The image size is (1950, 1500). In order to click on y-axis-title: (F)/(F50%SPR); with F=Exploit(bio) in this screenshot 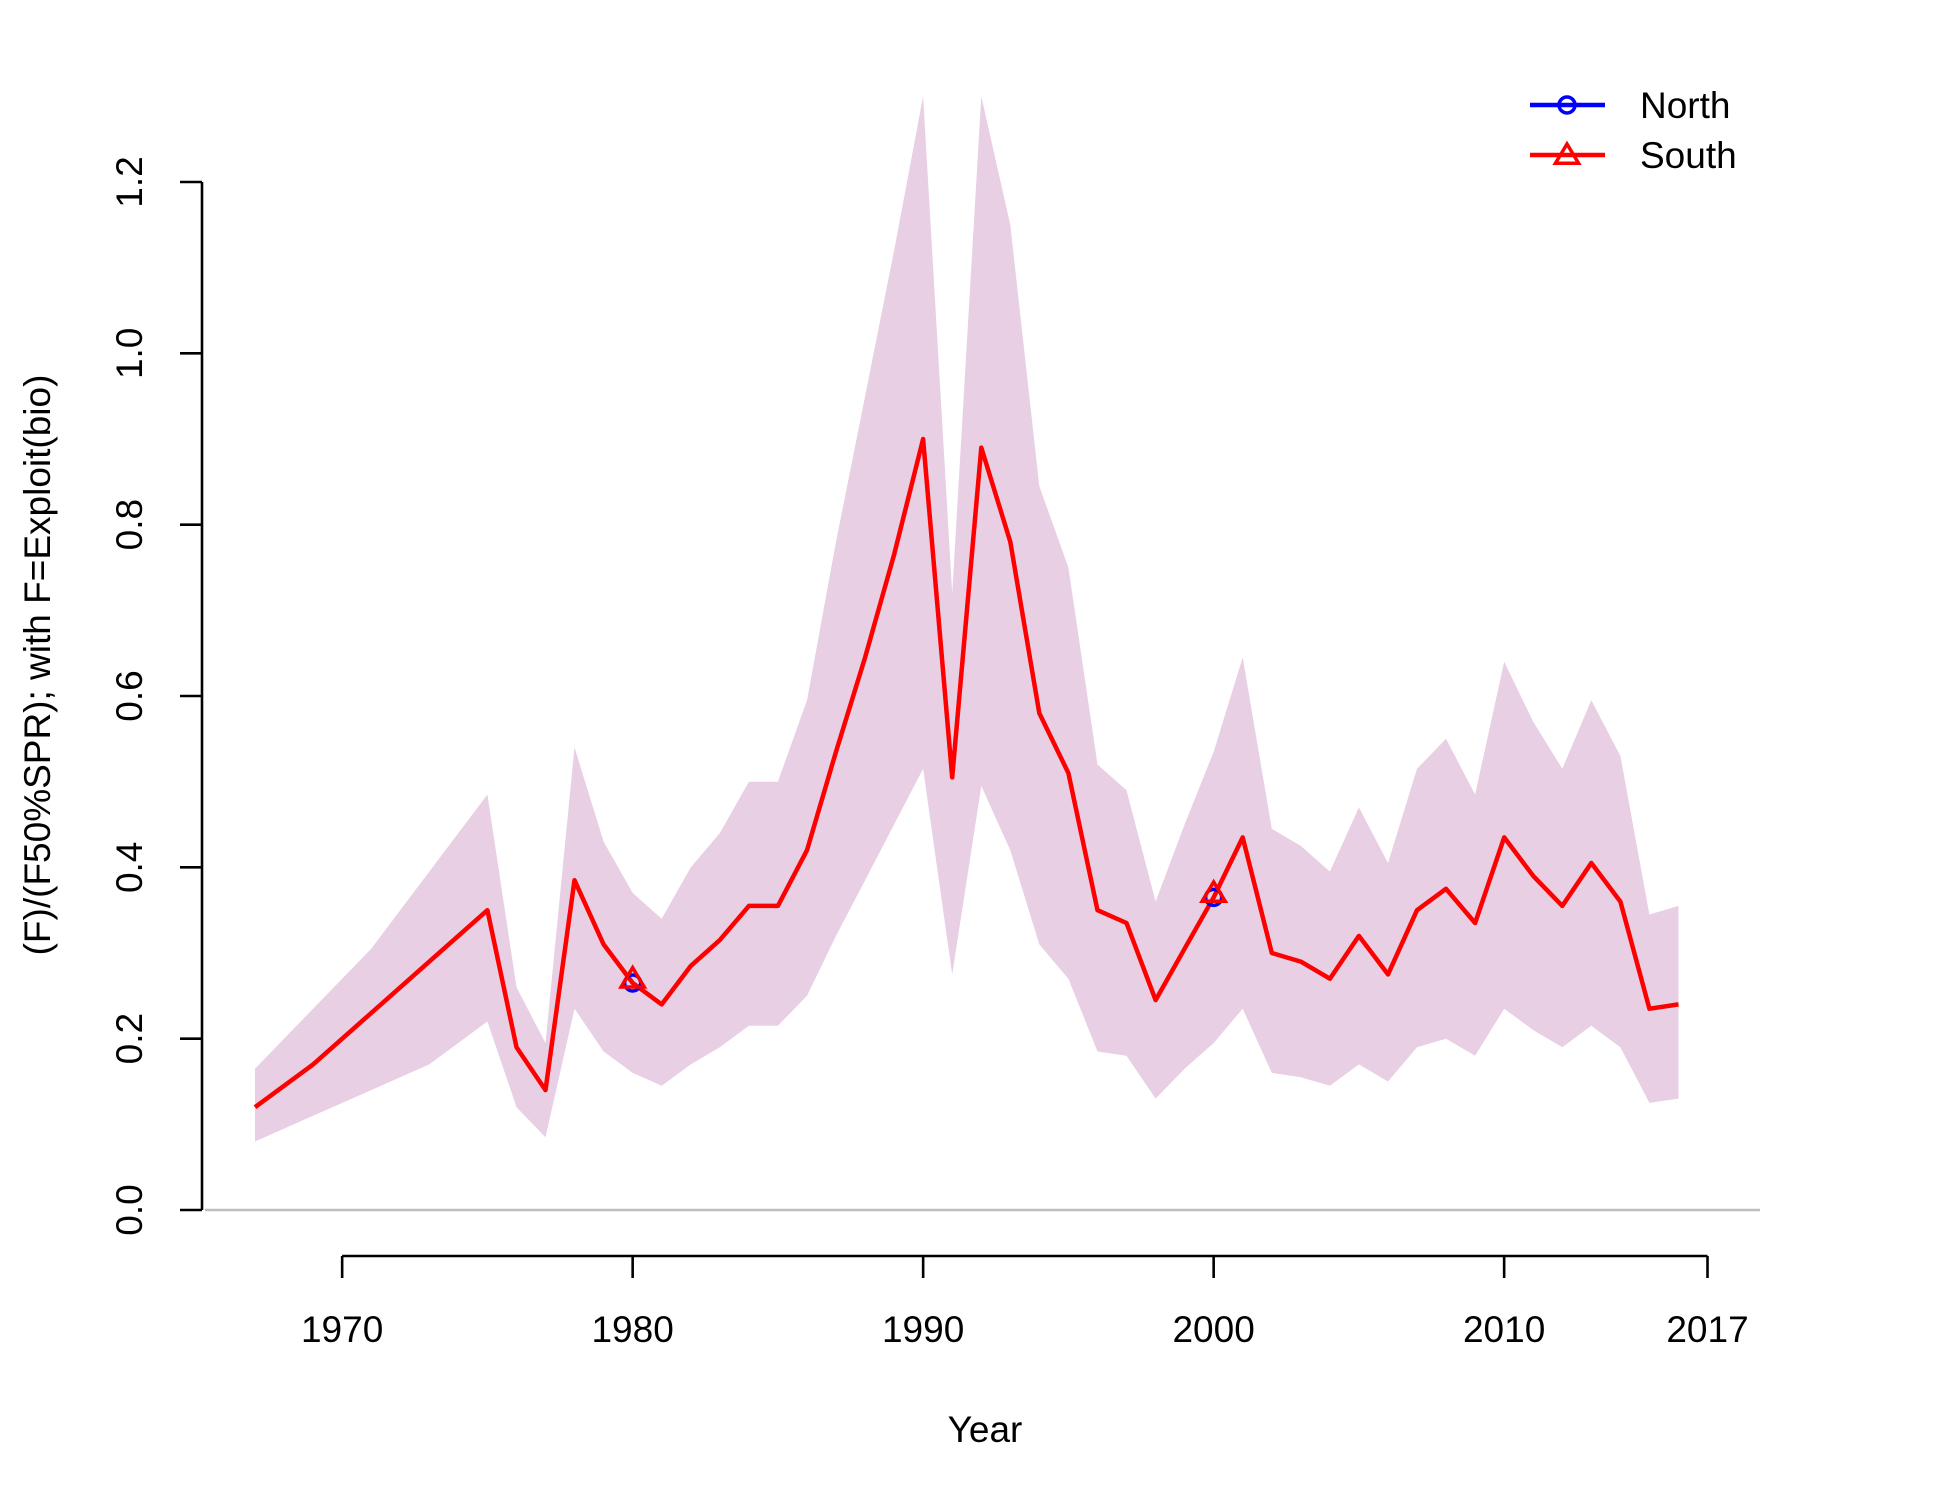, I will do `click(37, 665)`.